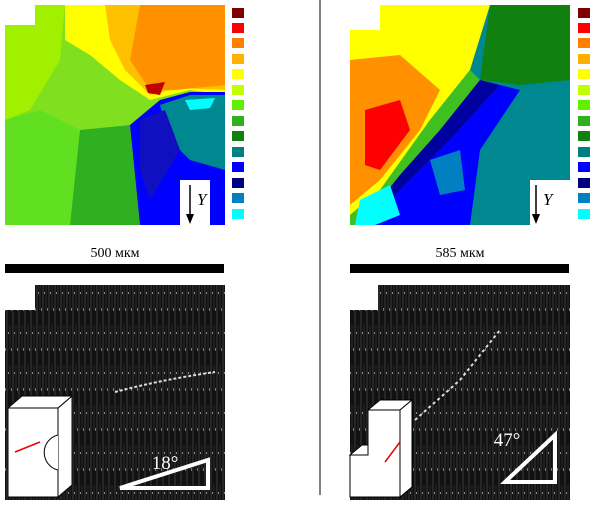 This screenshot has width=602, height=509. I want to click on scale-label: 500 мкм, so click(114, 253).